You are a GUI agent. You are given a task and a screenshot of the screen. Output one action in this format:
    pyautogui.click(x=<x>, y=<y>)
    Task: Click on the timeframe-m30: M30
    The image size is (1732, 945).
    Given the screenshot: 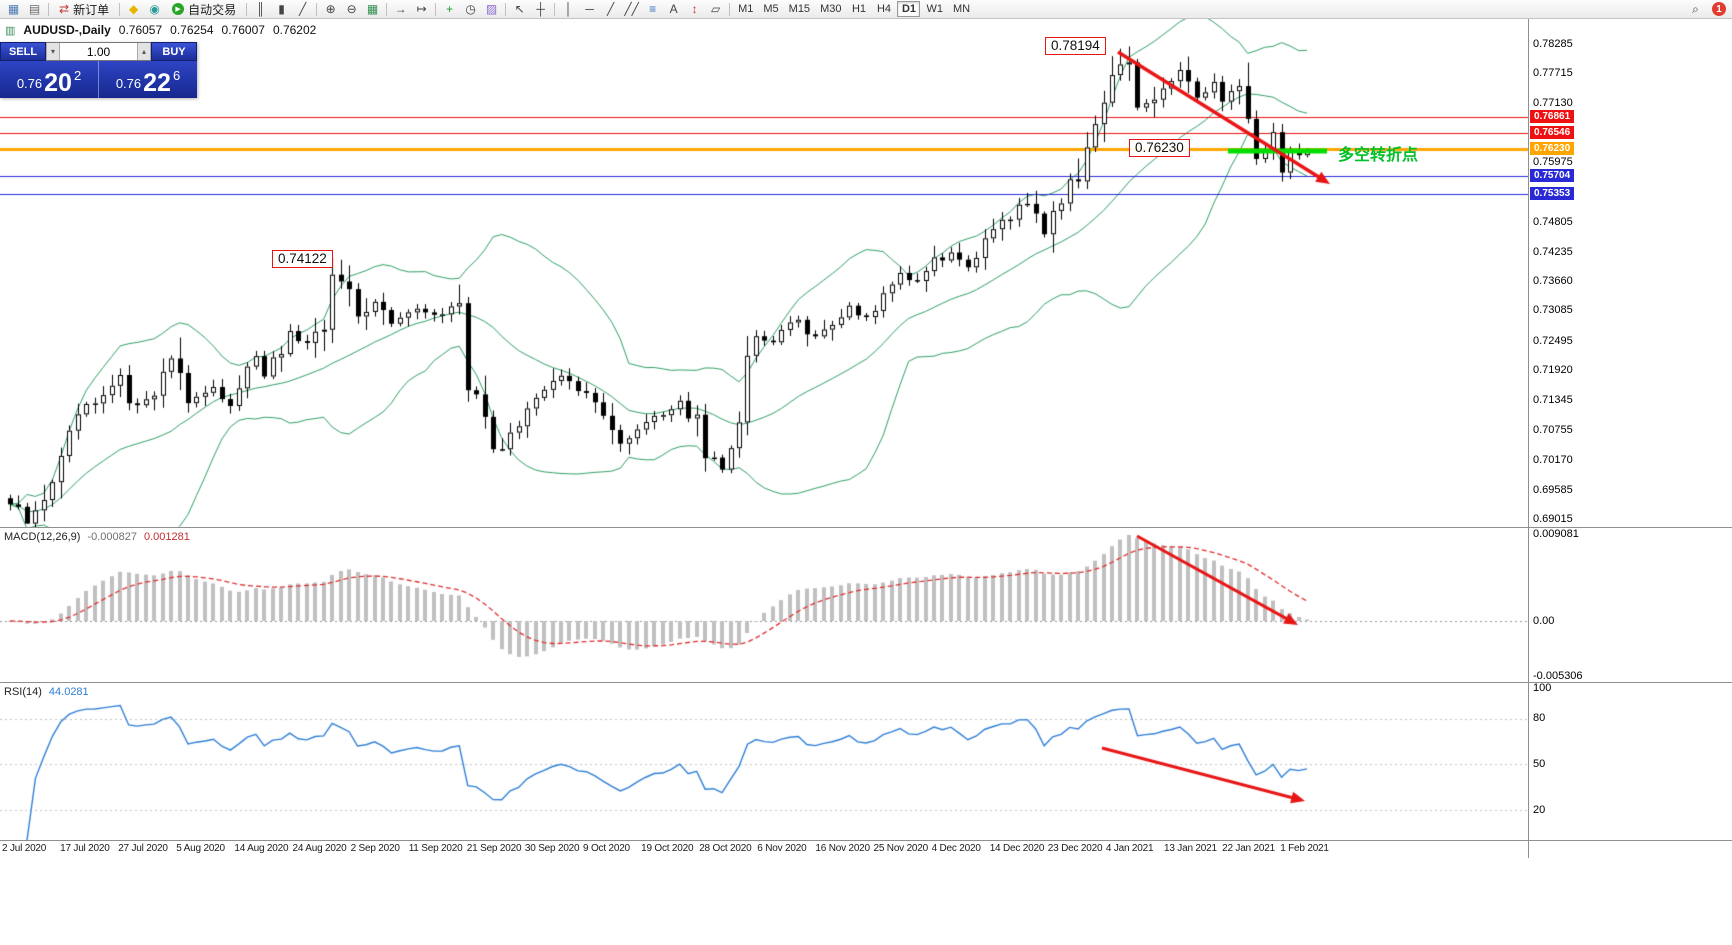 What is the action you would take?
    pyautogui.click(x=831, y=9)
    